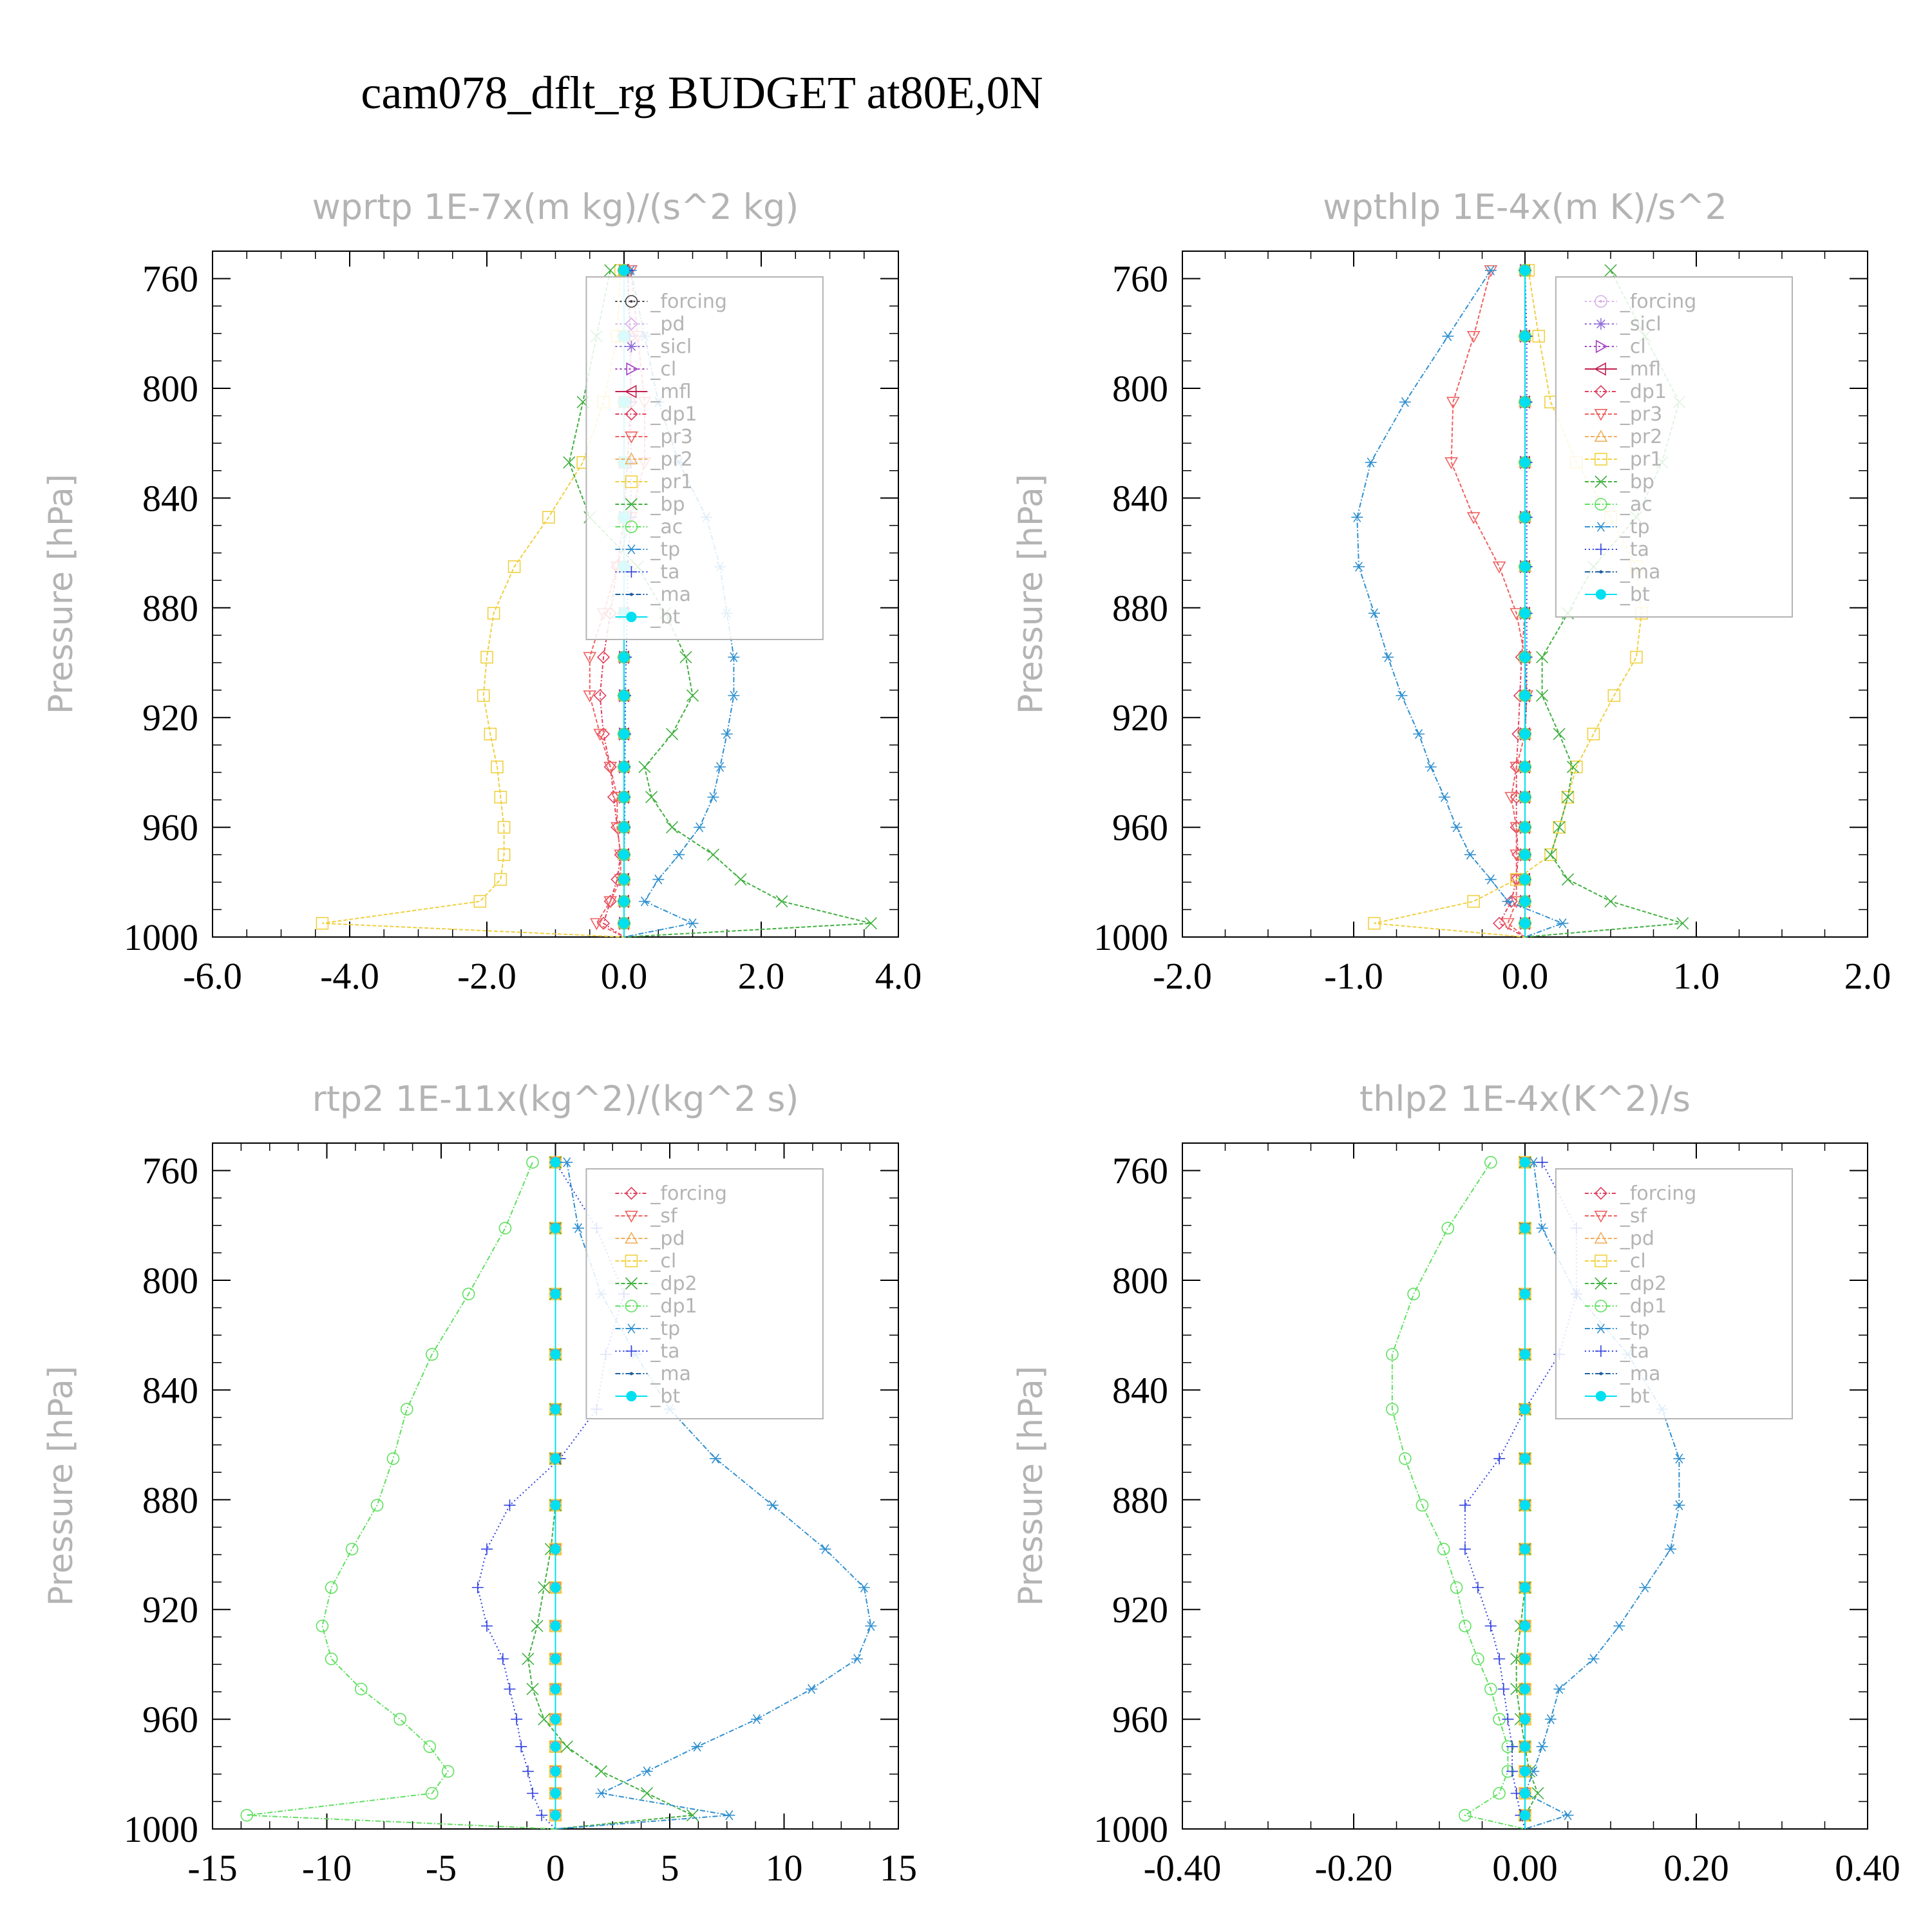 This screenshot has width=1932, height=1932. What do you see at coordinates (899, 1868) in the screenshot?
I see `x-tick-label: 15` at bounding box center [899, 1868].